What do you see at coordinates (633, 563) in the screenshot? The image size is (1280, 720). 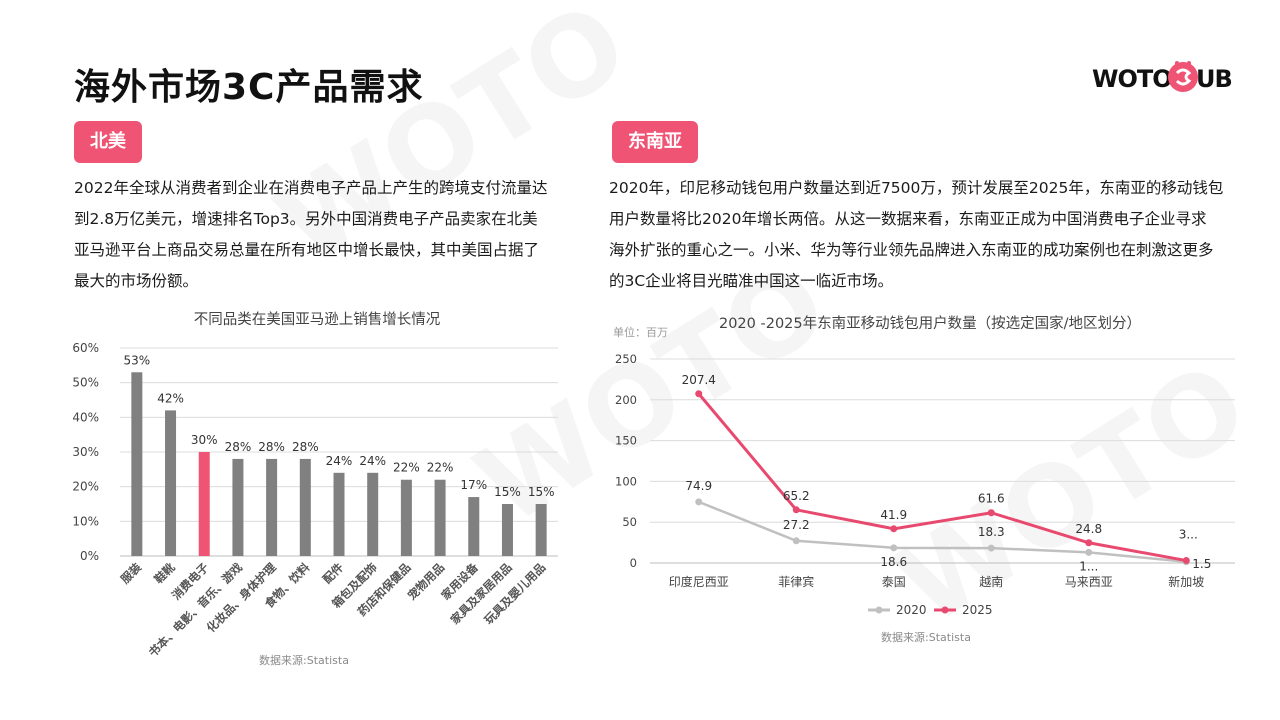 I see `y-tick-label: 0` at bounding box center [633, 563].